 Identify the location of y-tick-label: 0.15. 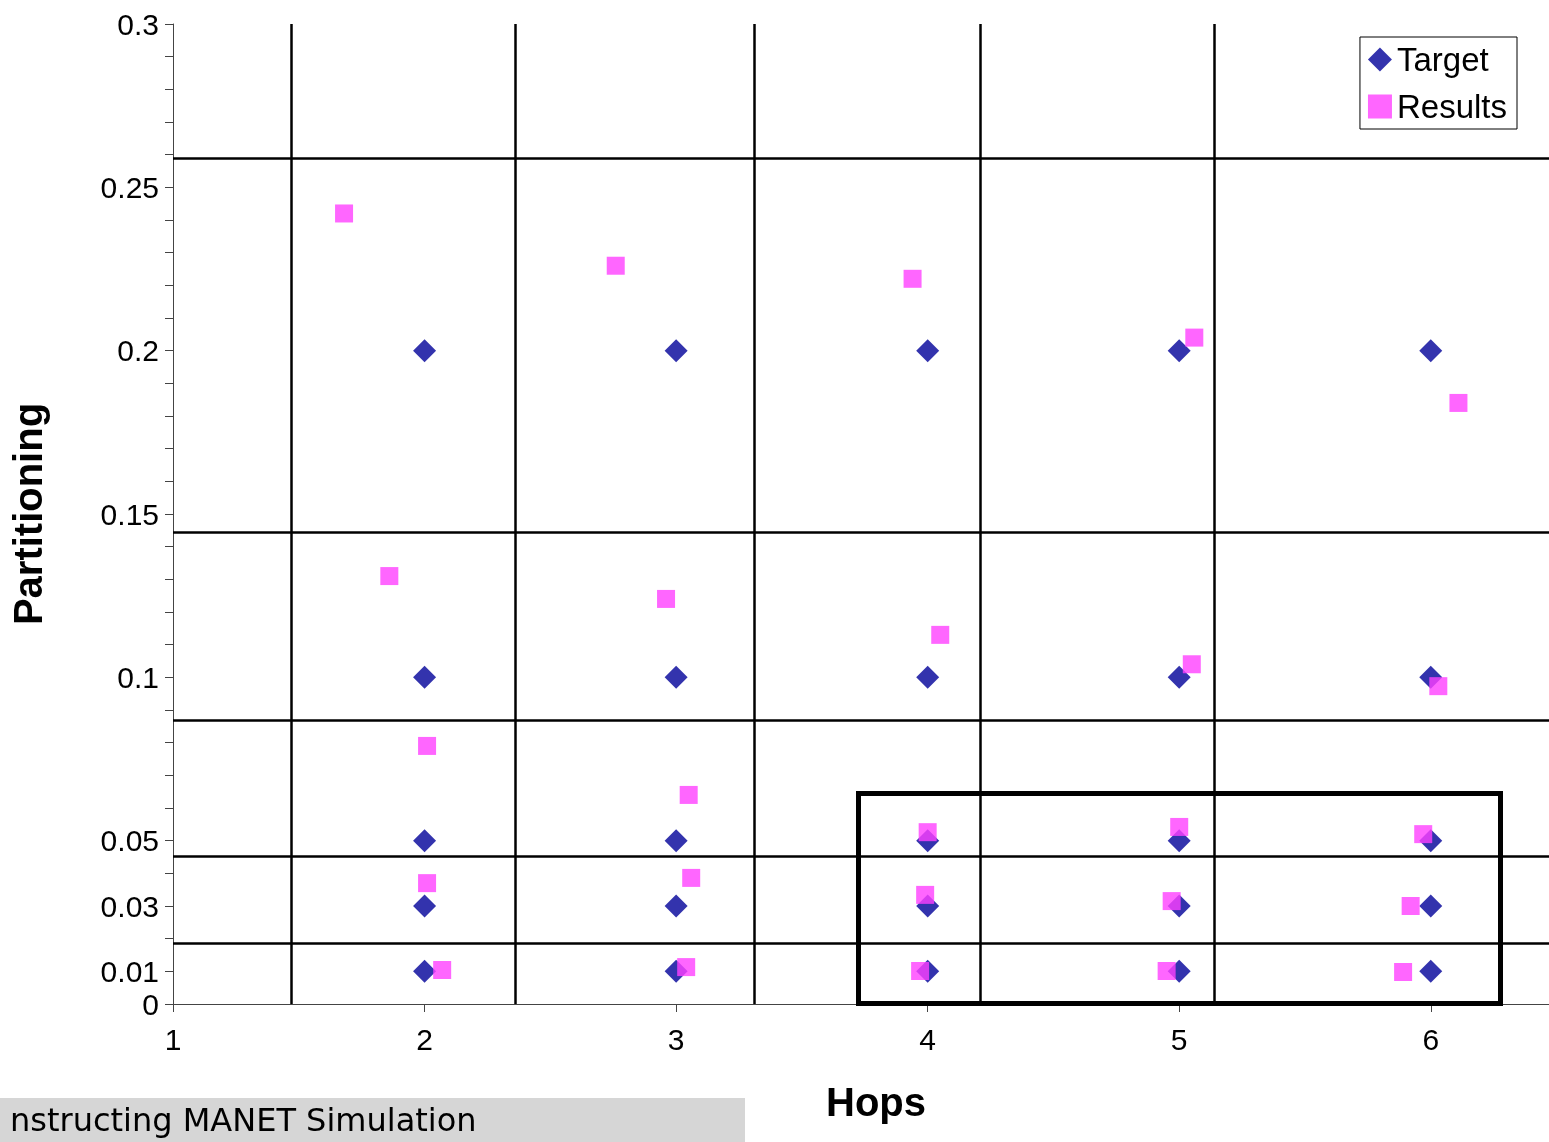
(129, 514).